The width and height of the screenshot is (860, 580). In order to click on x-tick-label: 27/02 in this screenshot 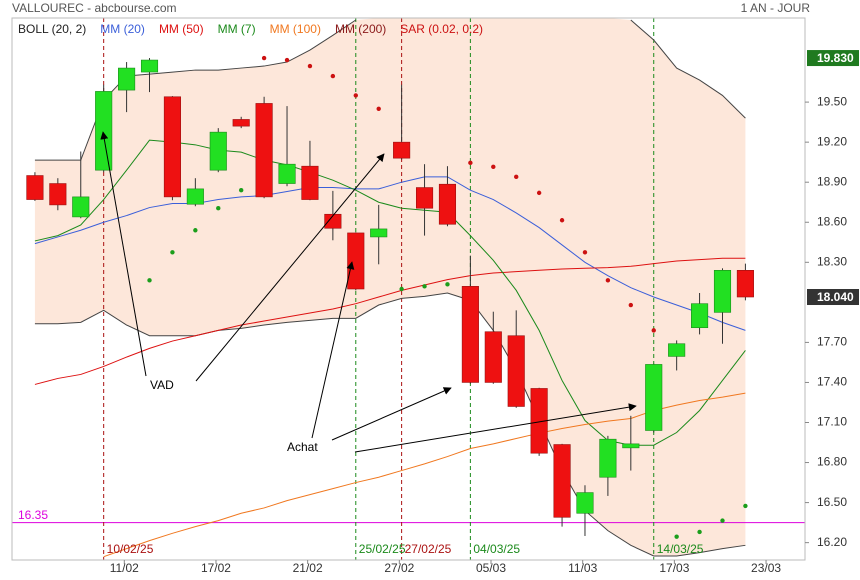, I will do `click(399, 568)`.